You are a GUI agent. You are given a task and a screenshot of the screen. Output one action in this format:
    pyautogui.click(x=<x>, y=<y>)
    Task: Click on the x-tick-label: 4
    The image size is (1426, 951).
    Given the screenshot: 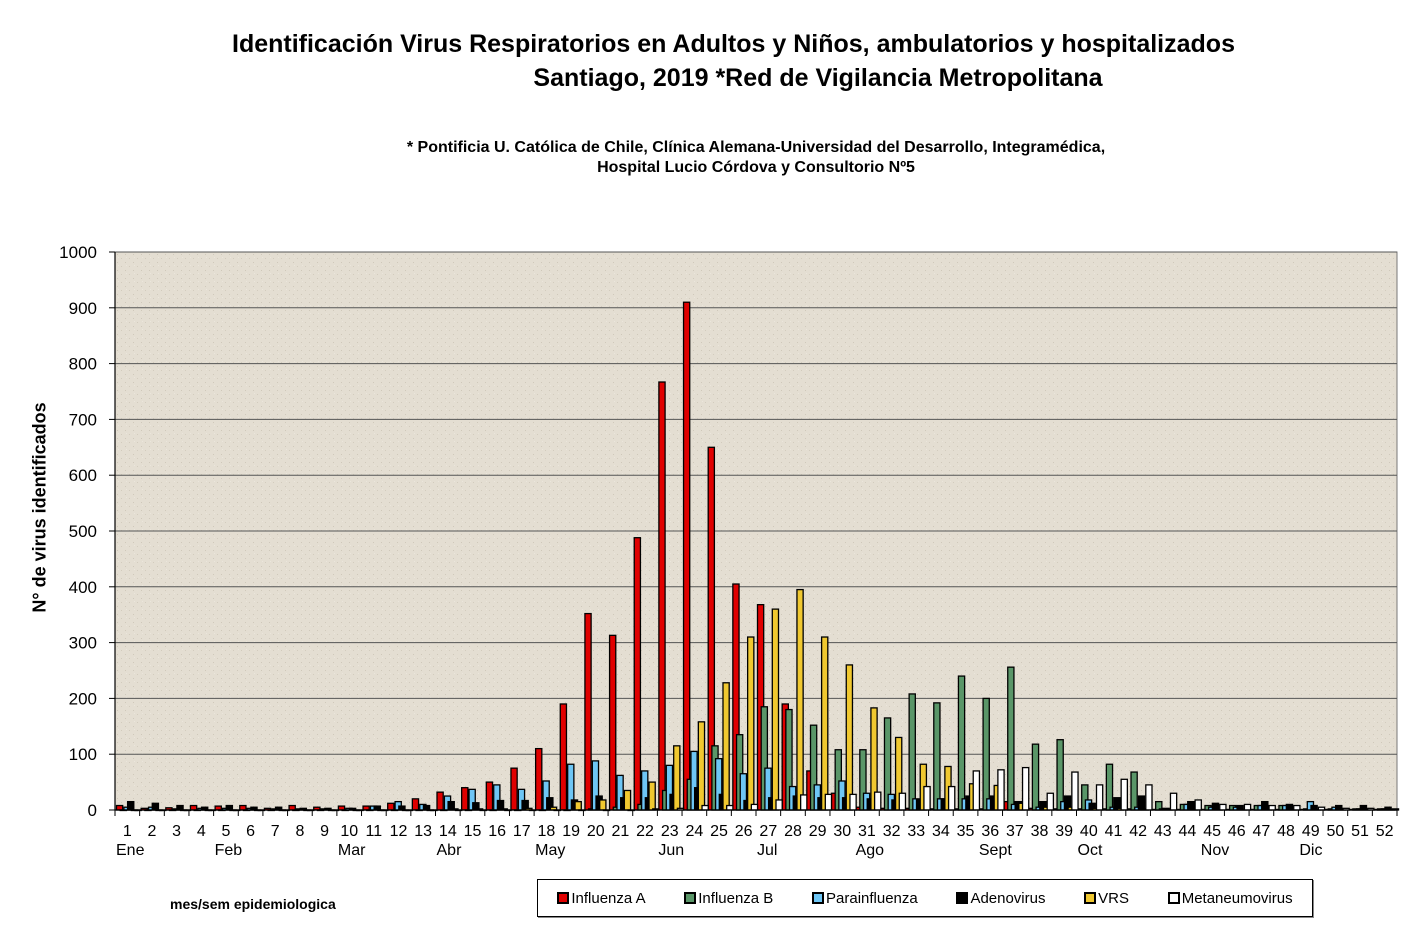 What is the action you would take?
    pyautogui.click(x=201, y=831)
    